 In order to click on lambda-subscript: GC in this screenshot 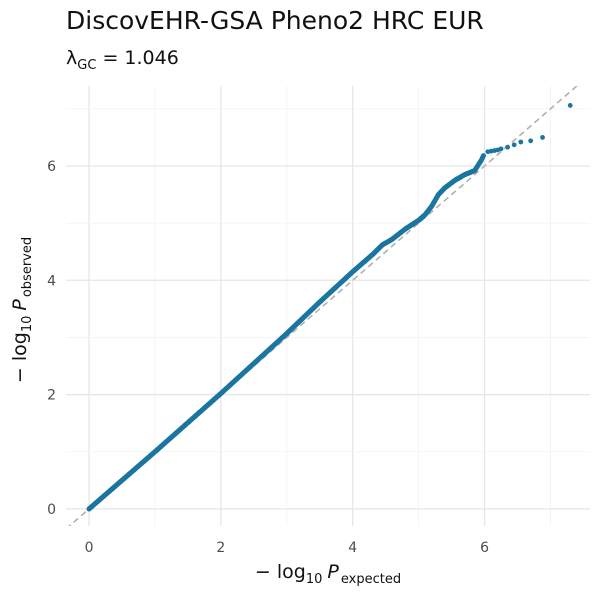, I will do `click(87, 65)`.